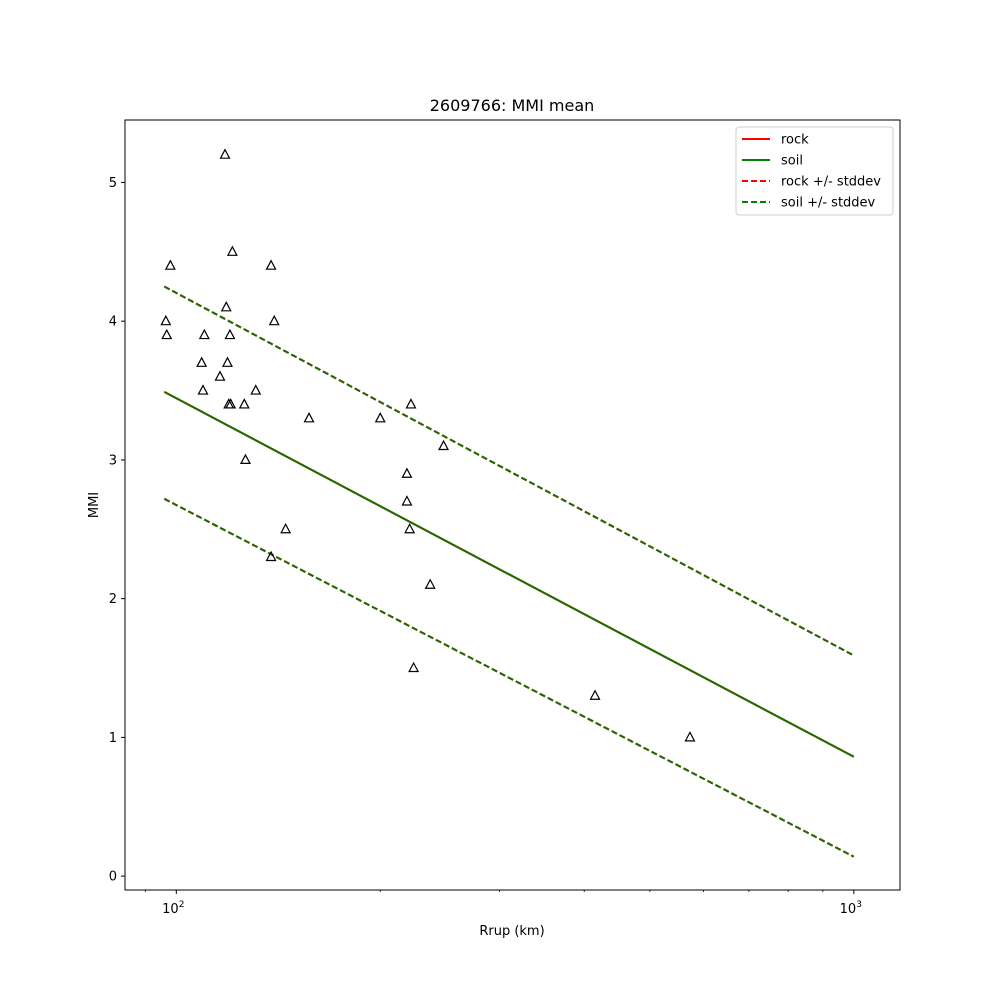 The image size is (1000, 1004). Describe the element at coordinates (795, 140) in the screenshot. I see `legend-label: rock` at that location.